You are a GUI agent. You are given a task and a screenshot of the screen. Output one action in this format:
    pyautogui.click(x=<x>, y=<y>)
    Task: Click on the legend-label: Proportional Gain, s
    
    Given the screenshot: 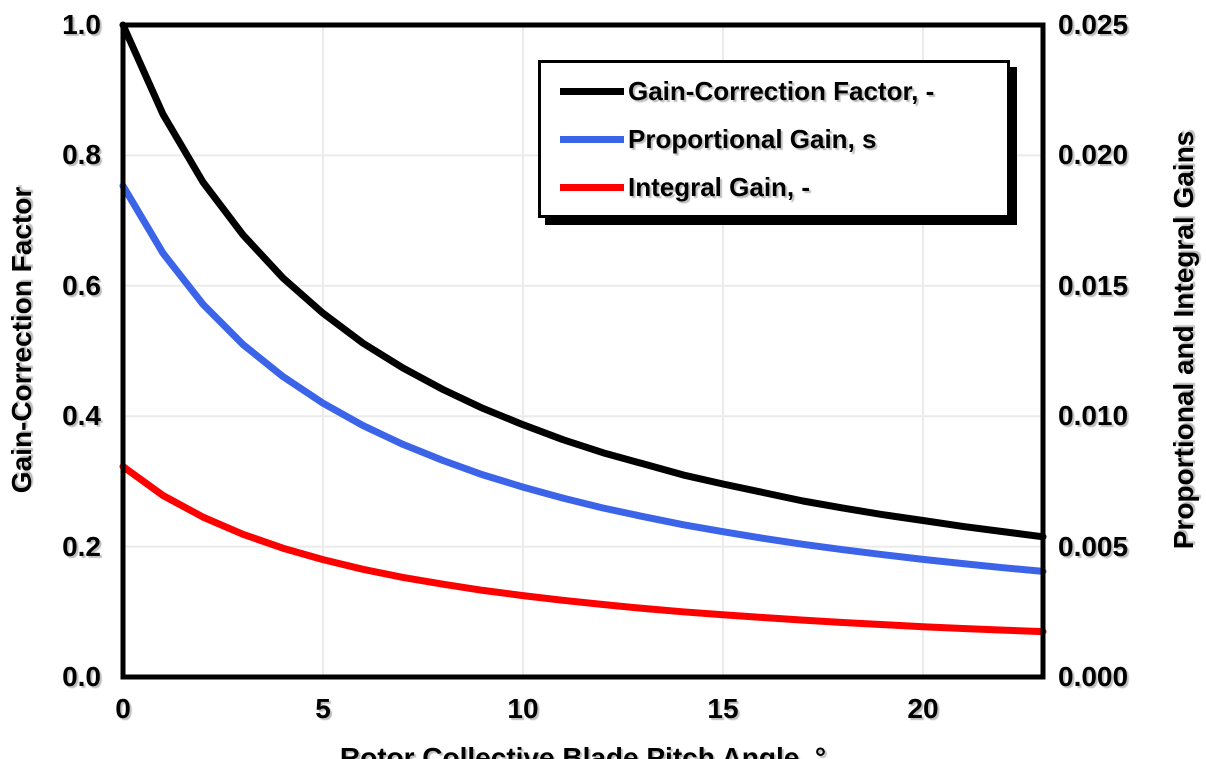 What is the action you would take?
    pyautogui.click(x=752, y=138)
    